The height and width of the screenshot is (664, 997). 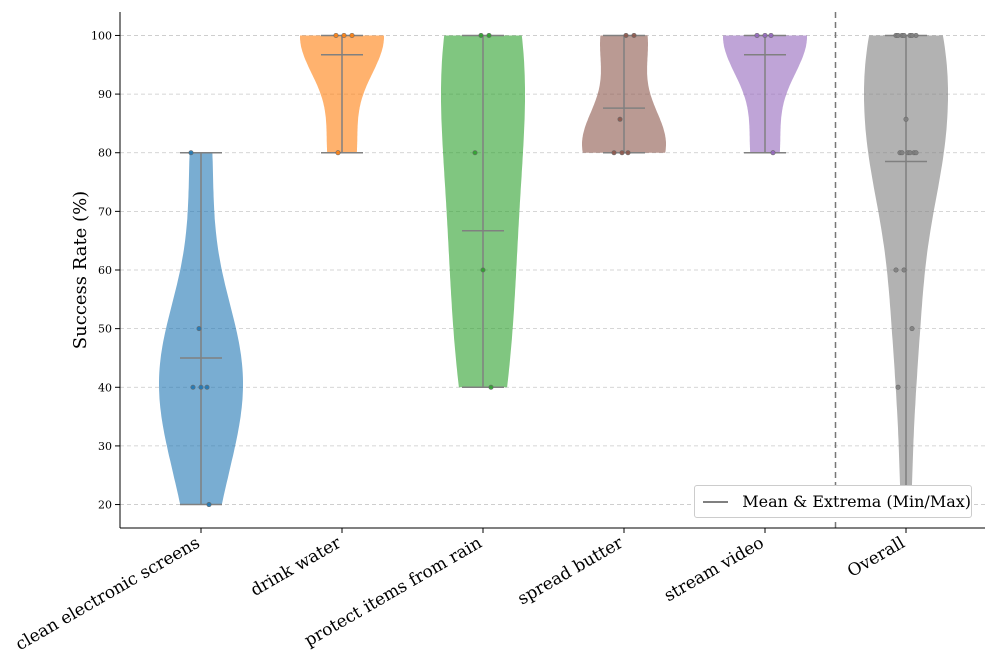 I want to click on y-tick-label-80: 80, so click(x=105, y=153).